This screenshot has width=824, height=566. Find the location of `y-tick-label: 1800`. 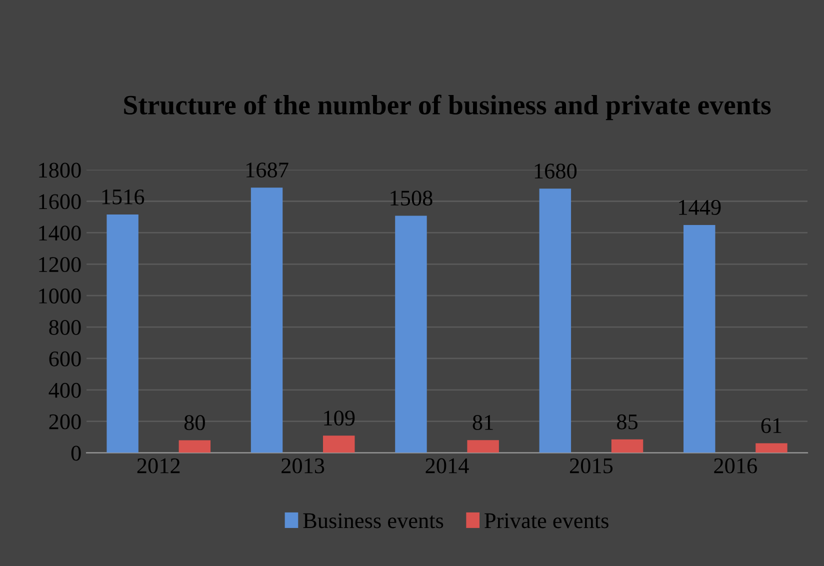

y-tick-label: 1800 is located at coordinates (60, 170).